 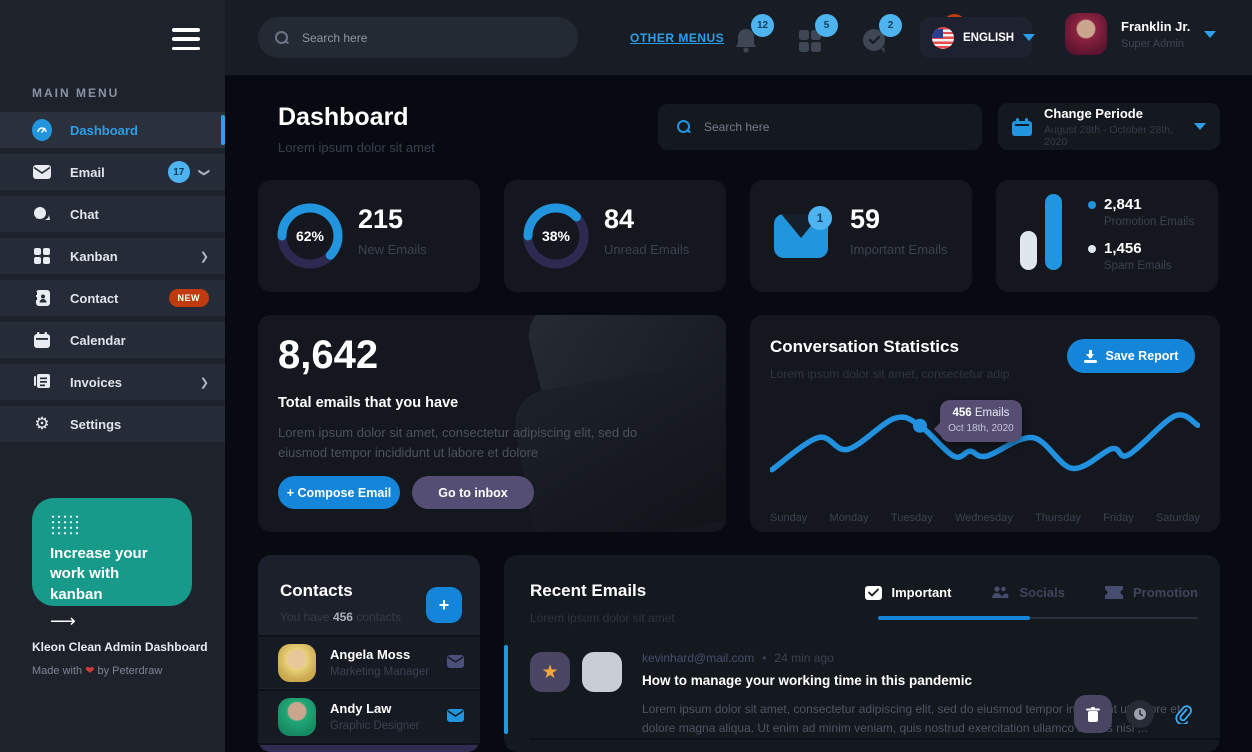 What do you see at coordinates (875, 739) in the screenshot?
I see `row-divider` at bounding box center [875, 739].